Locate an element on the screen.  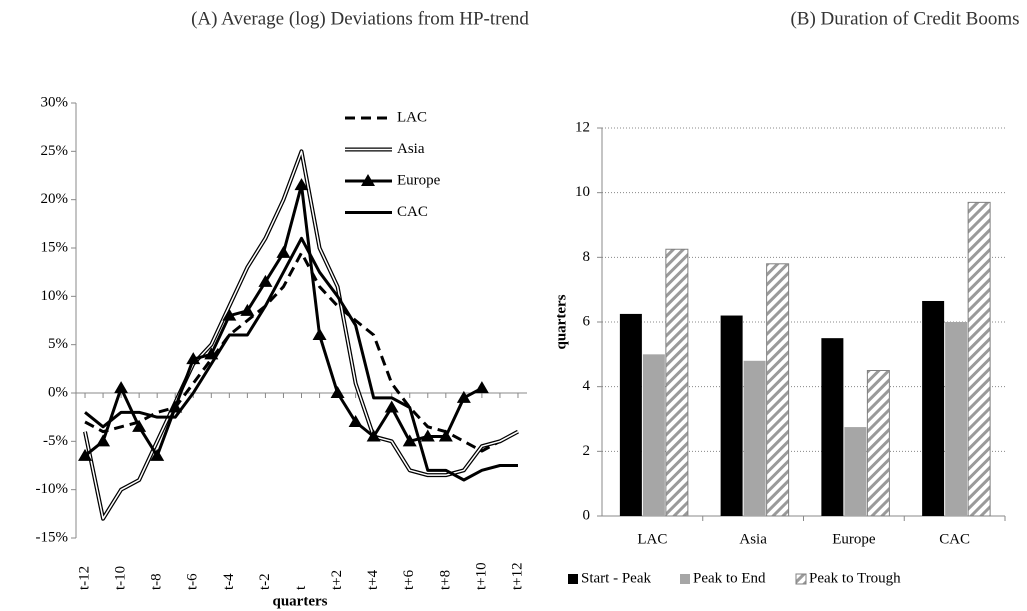
legend-label: Start - Peak is located at coordinates (616, 578).